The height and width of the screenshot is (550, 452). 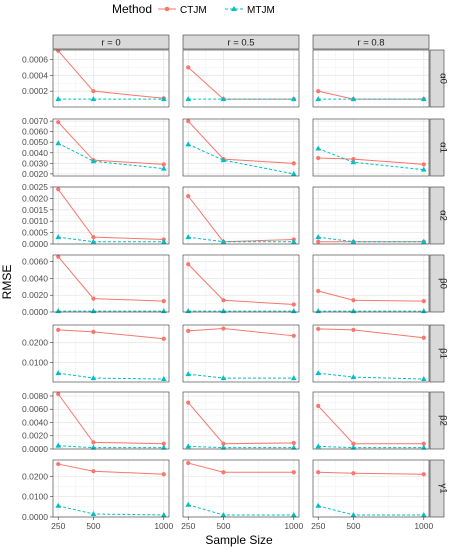 I want to click on legend-marker-ctjm, so click(x=167, y=9).